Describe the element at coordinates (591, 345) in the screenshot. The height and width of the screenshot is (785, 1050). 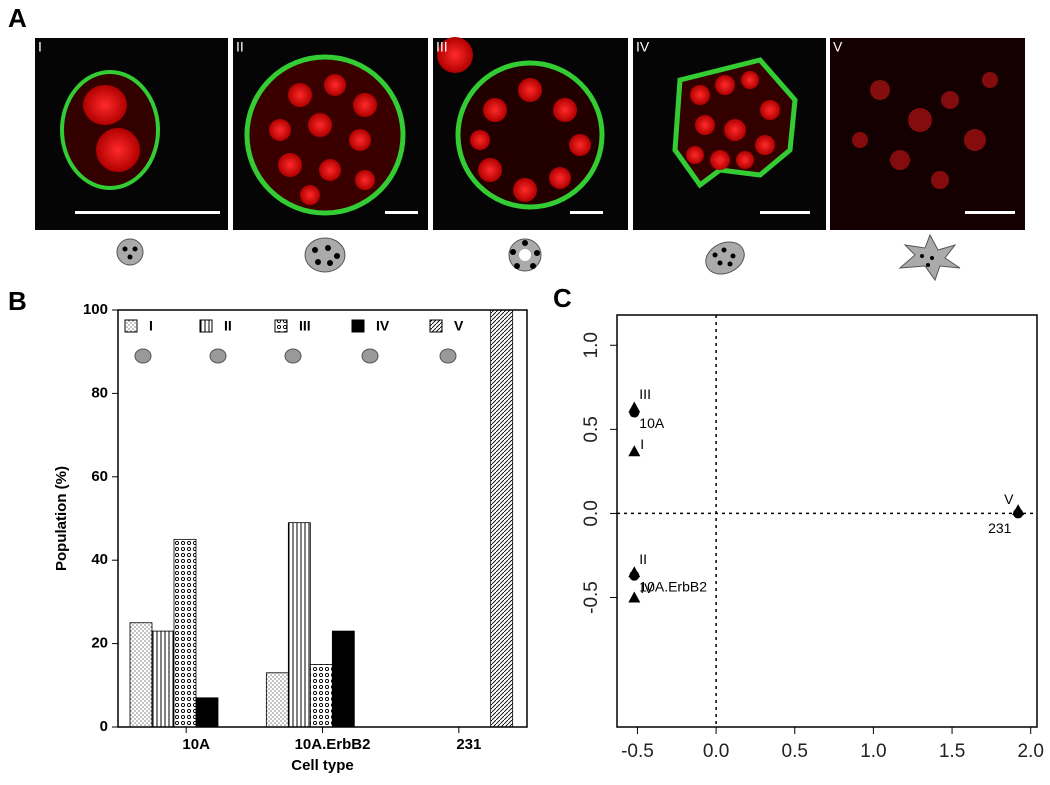
I see `y-tick-label: 1.0` at that location.